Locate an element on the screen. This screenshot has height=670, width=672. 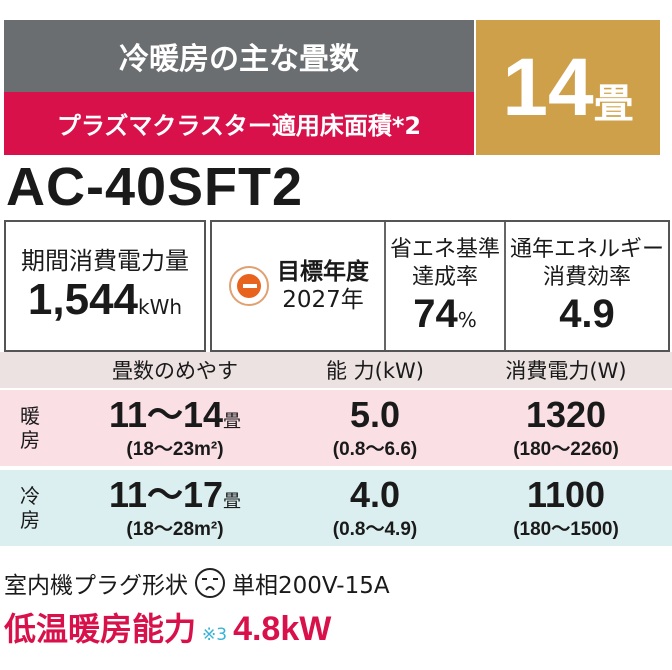
tatami-number: 14 is located at coordinates (548, 87).